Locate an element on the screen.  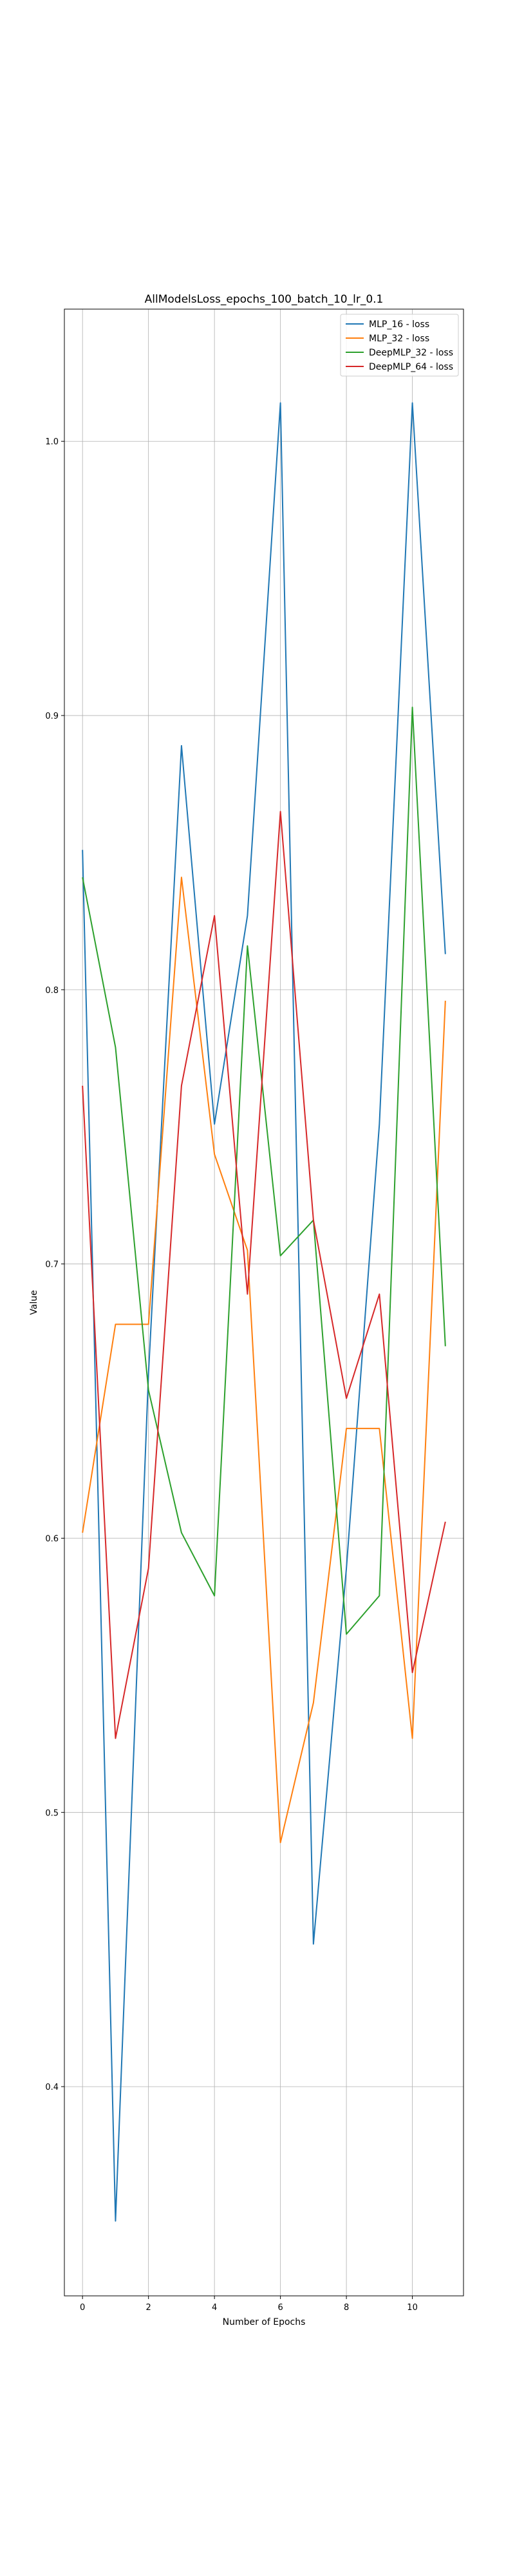
y-tick-label: 0.5 is located at coordinates (52, 1813).